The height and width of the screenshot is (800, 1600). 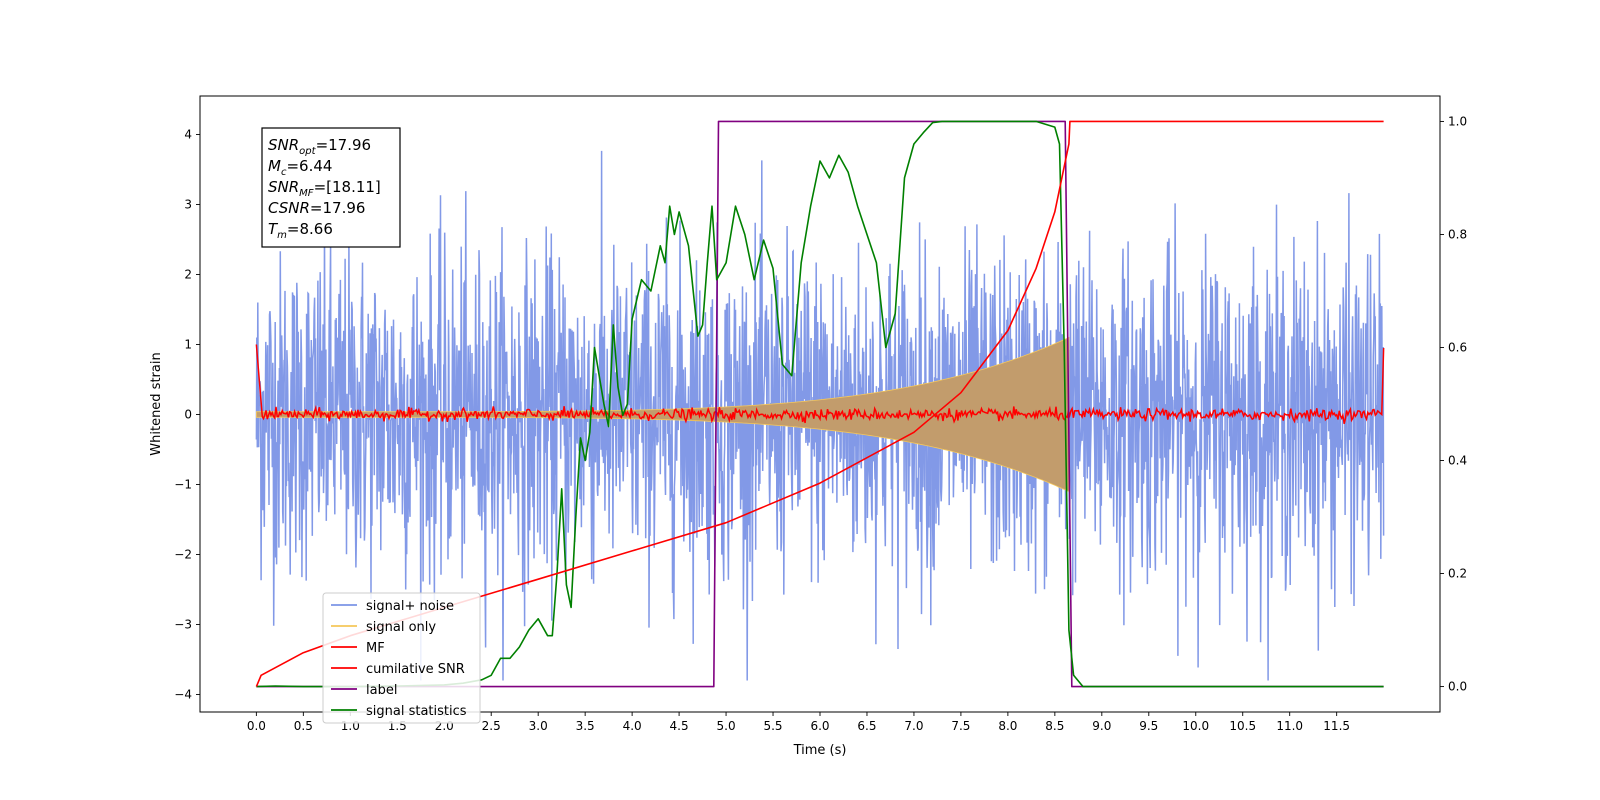 What do you see at coordinates (1336, 726) in the screenshot?
I see `x-tick-label: 11.5` at bounding box center [1336, 726].